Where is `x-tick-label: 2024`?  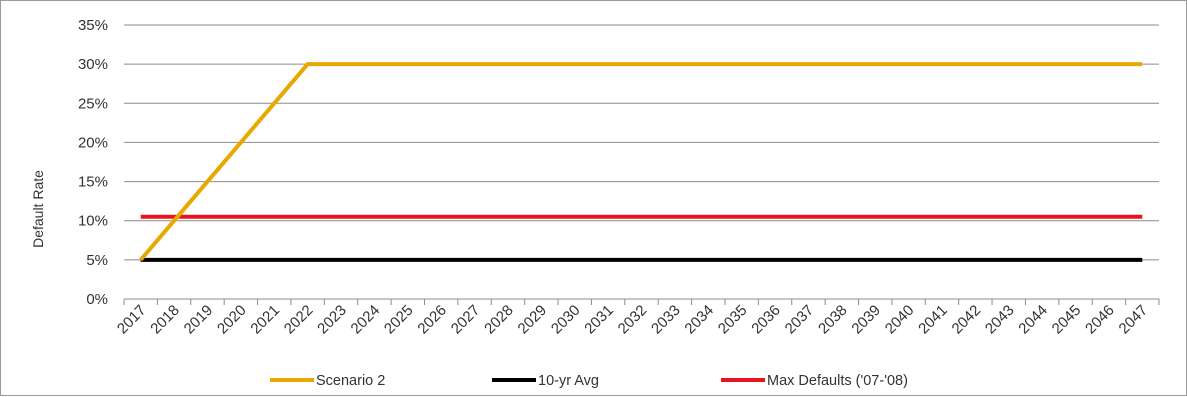
x-tick-label: 2024 is located at coordinates (366, 320).